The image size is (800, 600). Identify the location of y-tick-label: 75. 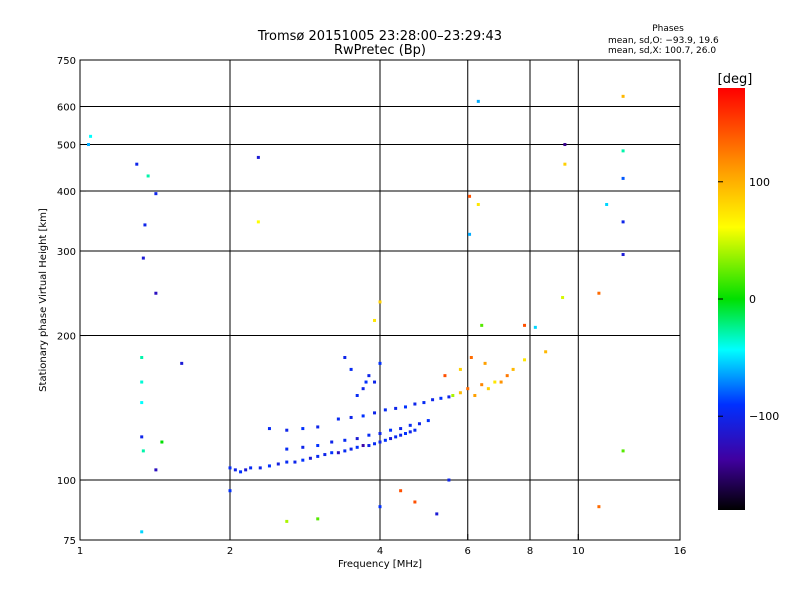
(69, 541).